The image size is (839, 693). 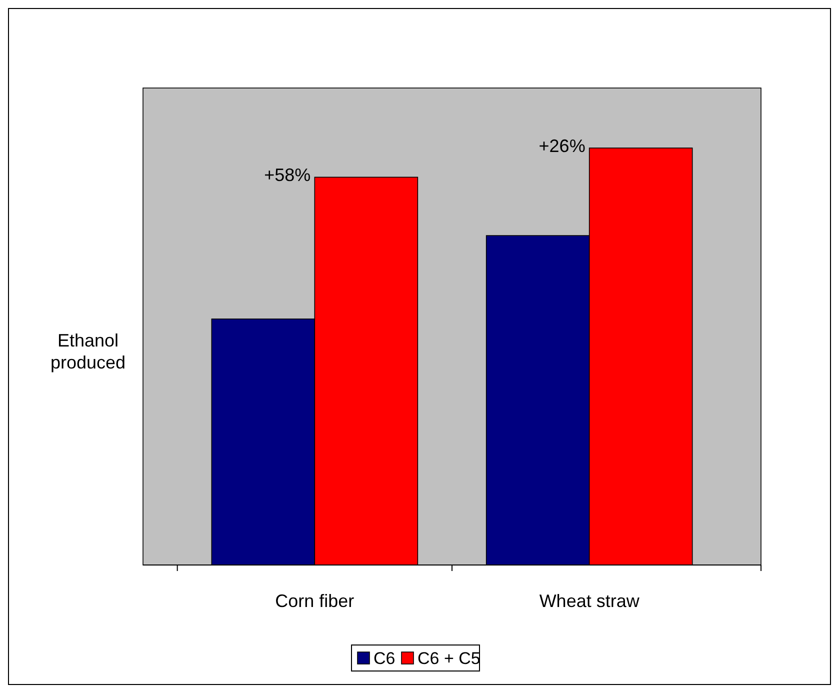 What do you see at coordinates (88, 351) in the screenshot?
I see `y-axis-title: Ethanol produced` at bounding box center [88, 351].